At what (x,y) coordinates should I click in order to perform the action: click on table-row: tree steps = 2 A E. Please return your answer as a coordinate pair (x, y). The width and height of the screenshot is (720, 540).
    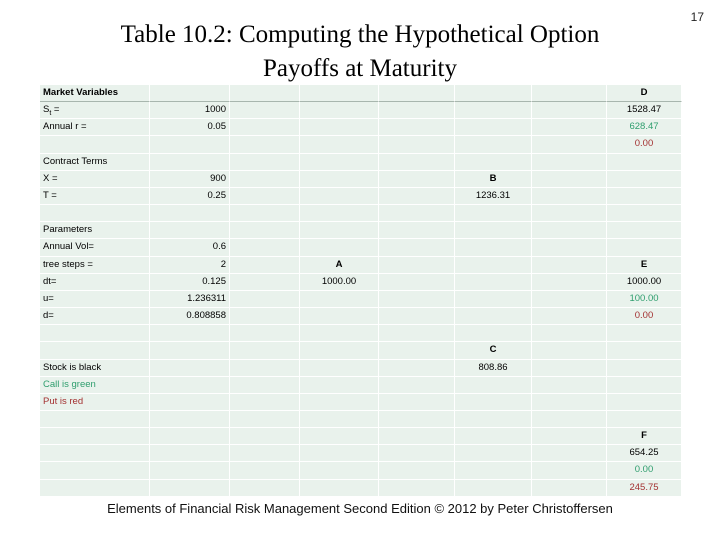
    Looking at the image, I should click on (361, 265).